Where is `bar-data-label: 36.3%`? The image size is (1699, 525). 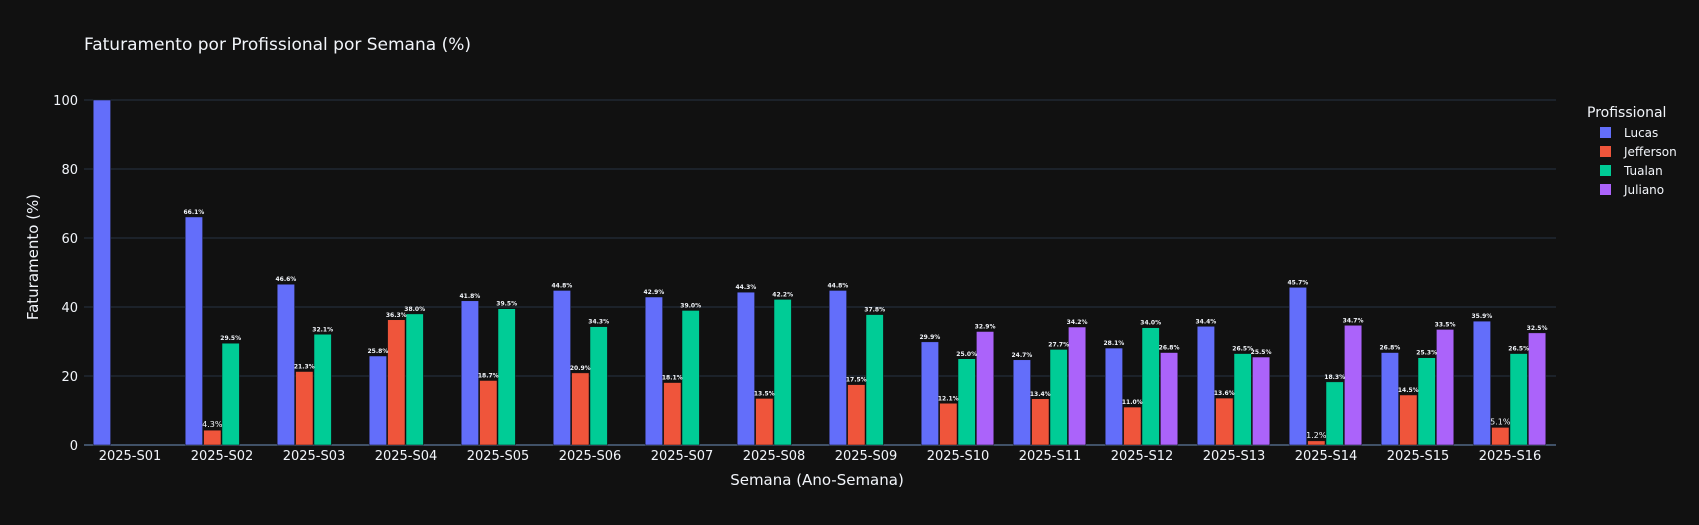
bar-data-label: 36.3% is located at coordinates (396, 315).